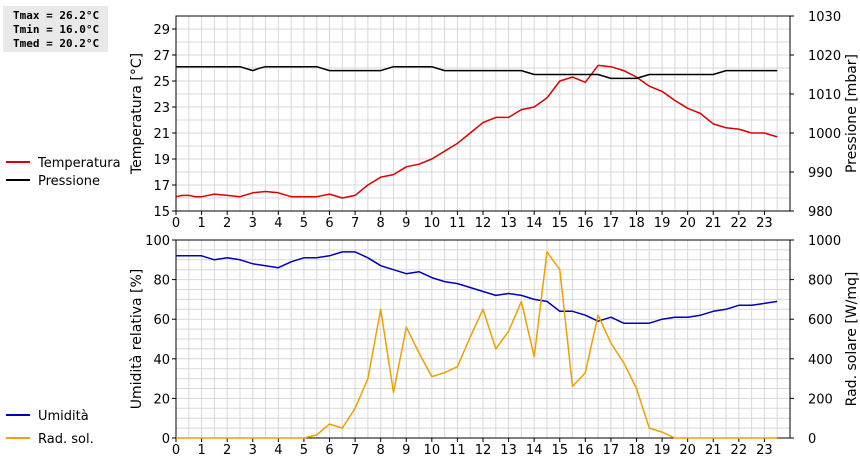 The height and width of the screenshot is (460, 860). What do you see at coordinates (820, 399) in the screenshot?
I see `y2-tick-label: 200` at bounding box center [820, 399].